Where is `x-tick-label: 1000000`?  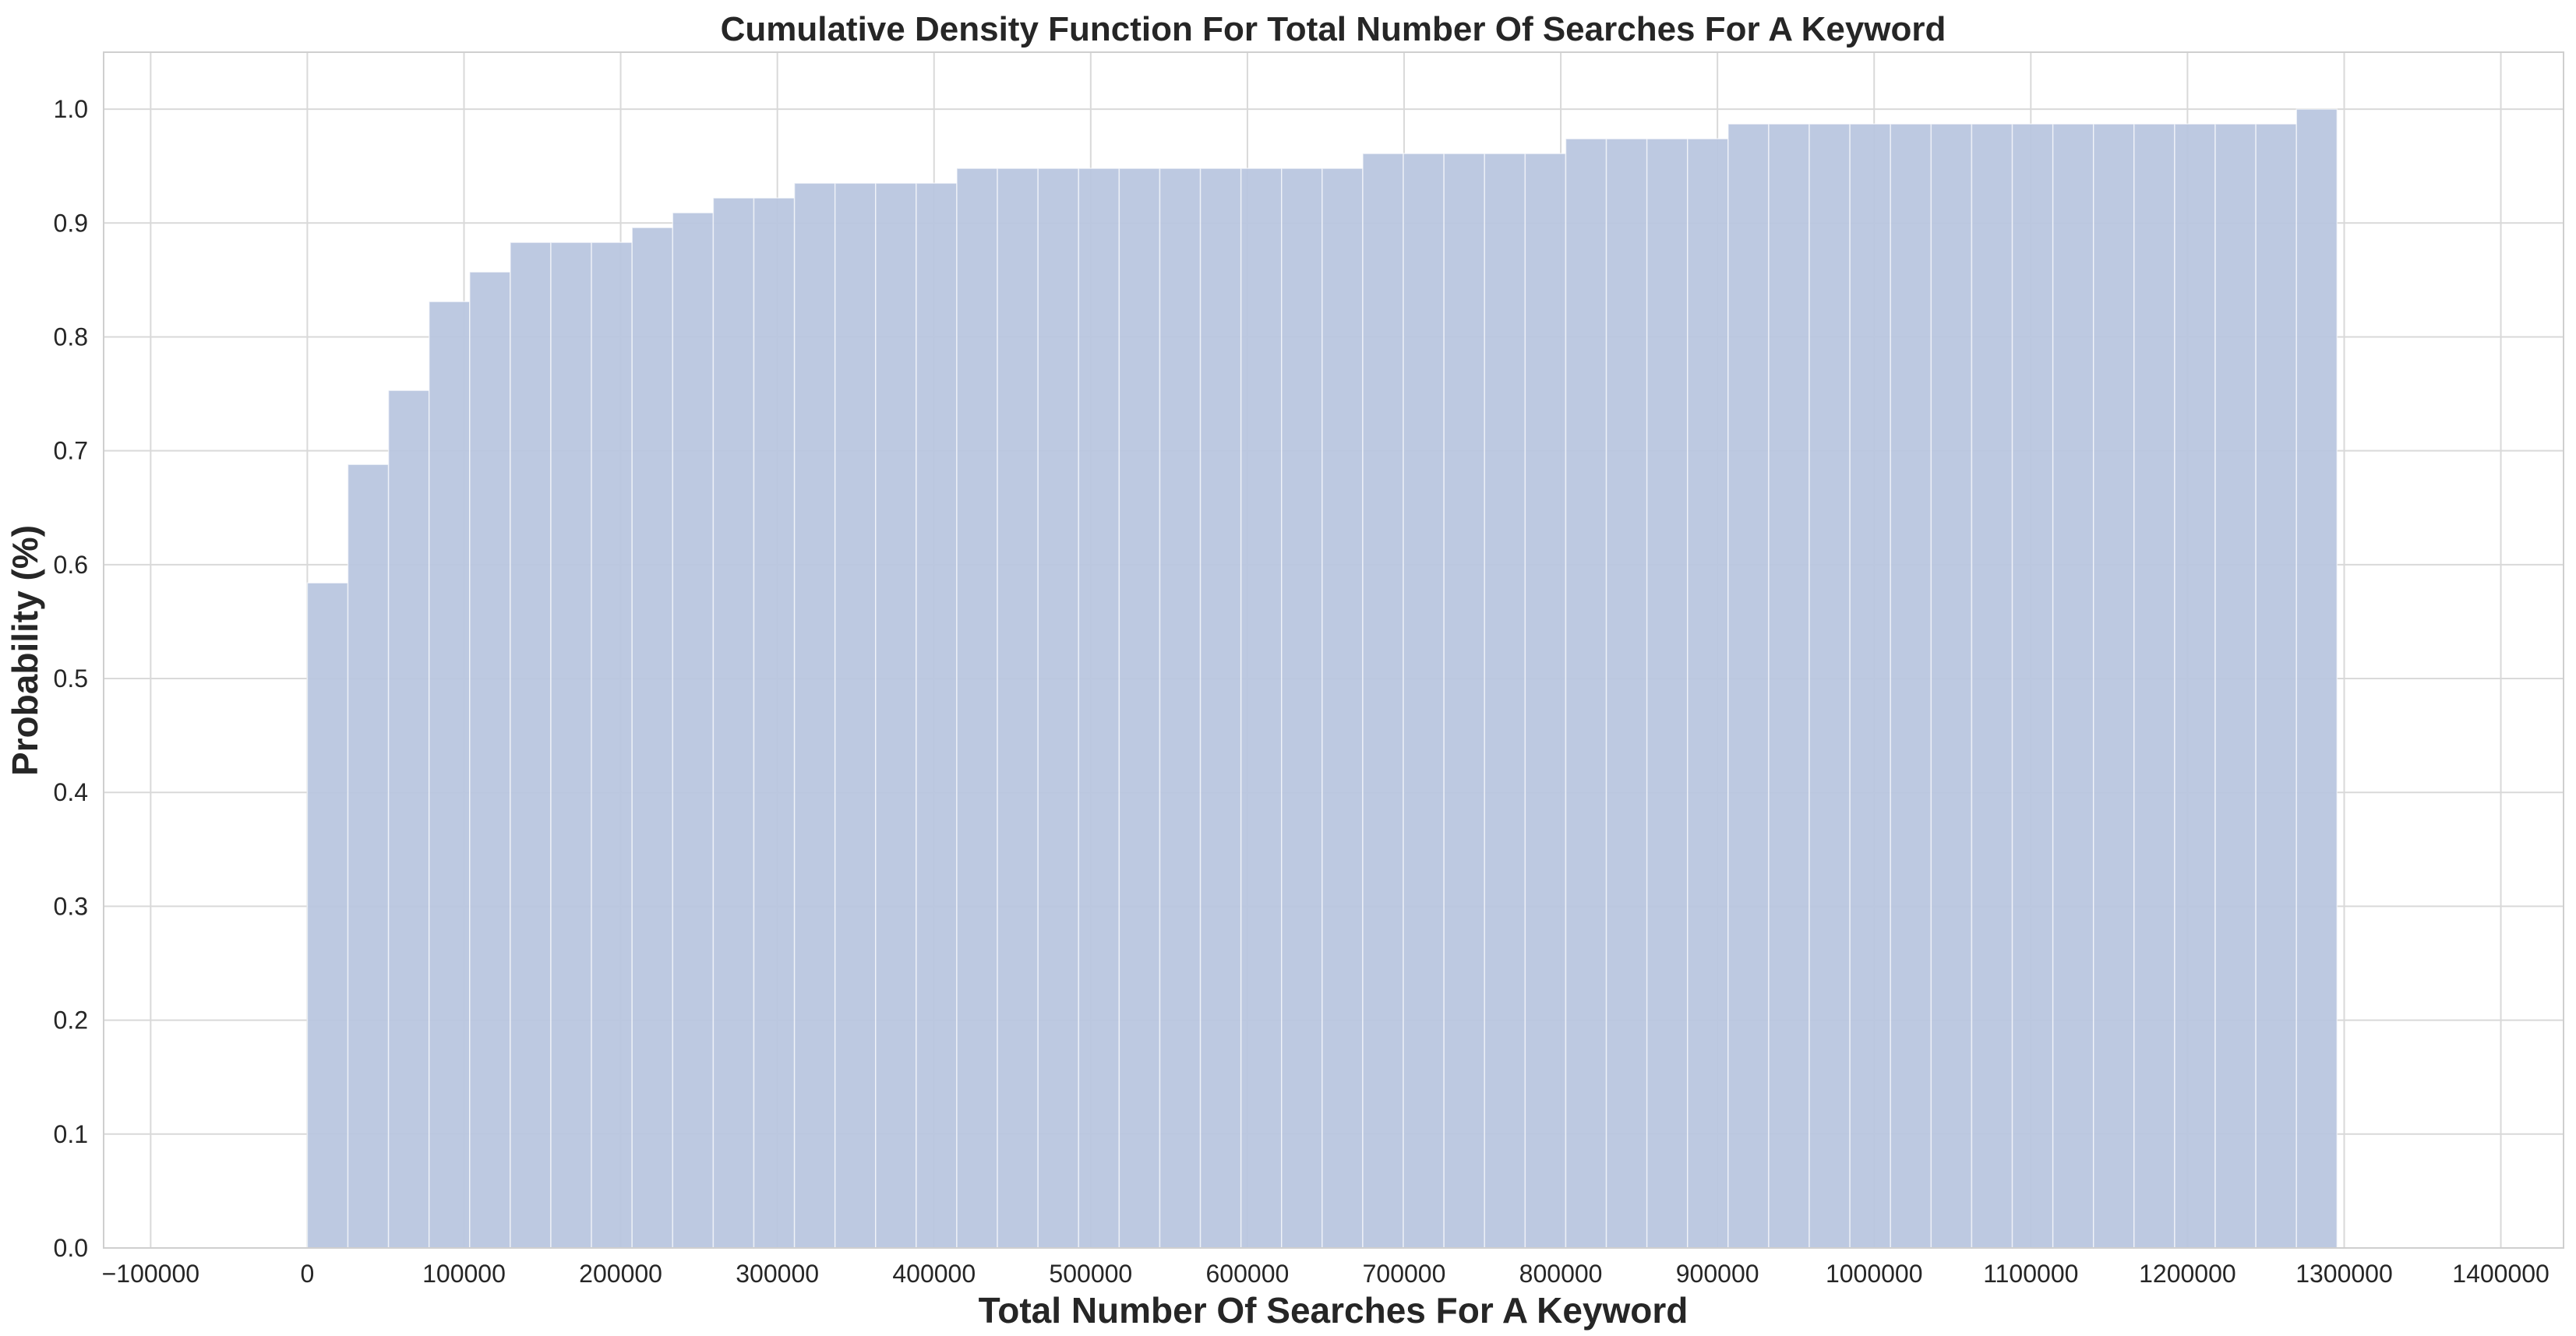 x-tick-label: 1000000 is located at coordinates (1874, 1274).